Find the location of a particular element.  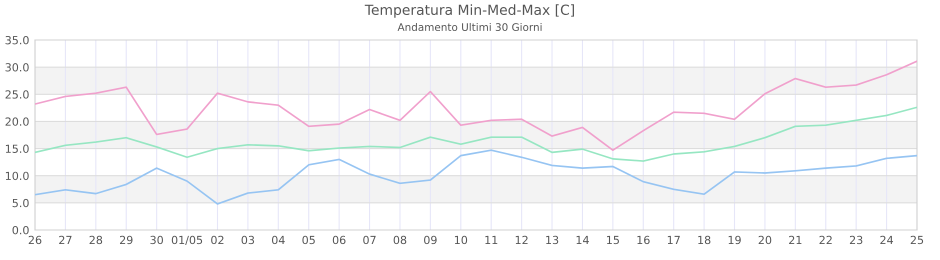

x-tick-label: 26 is located at coordinates (35, 240).